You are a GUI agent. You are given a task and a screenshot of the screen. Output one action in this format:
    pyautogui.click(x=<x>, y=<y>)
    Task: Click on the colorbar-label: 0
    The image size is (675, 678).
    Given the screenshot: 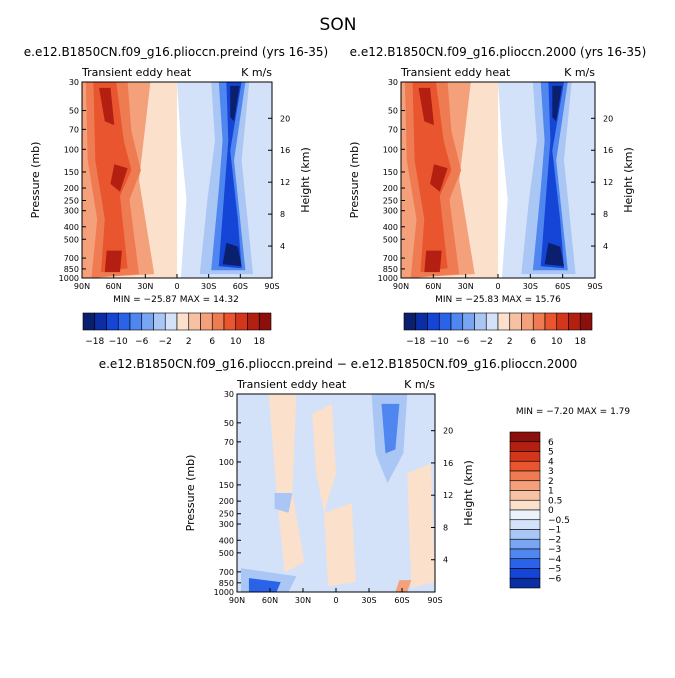 What is the action you would take?
    pyautogui.click(x=551, y=511)
    